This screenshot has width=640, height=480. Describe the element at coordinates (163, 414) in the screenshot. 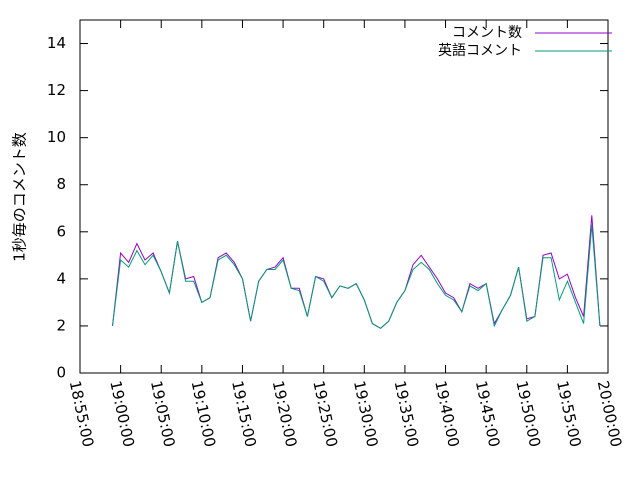

I see `x-tick-label: 19:05:00` at that location.